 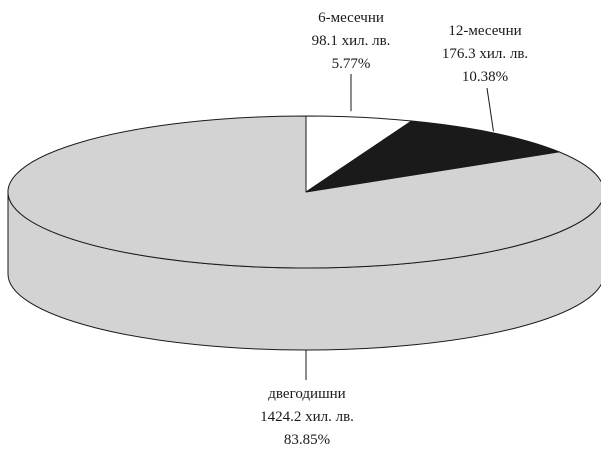 What do you see at coordinates (306, 394) in the screenshot?
I see `label-two-year-name: двегодишни` at bounding box center [306, 394].